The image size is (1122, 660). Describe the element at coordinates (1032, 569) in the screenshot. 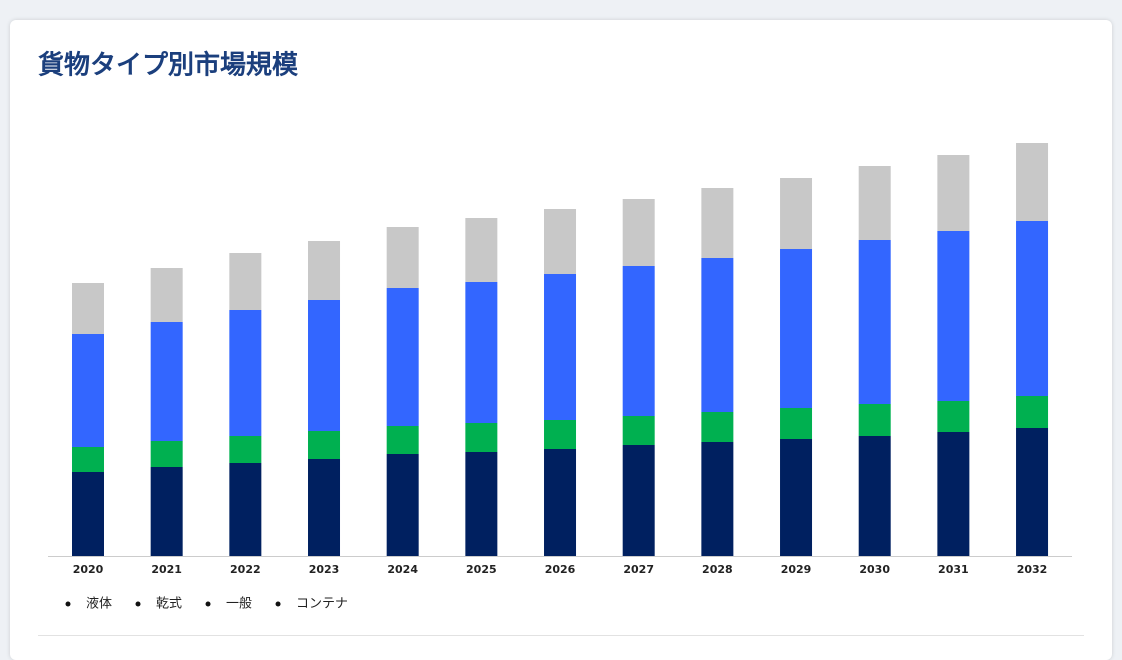

I see `x-tick-label: 2032` at that location.